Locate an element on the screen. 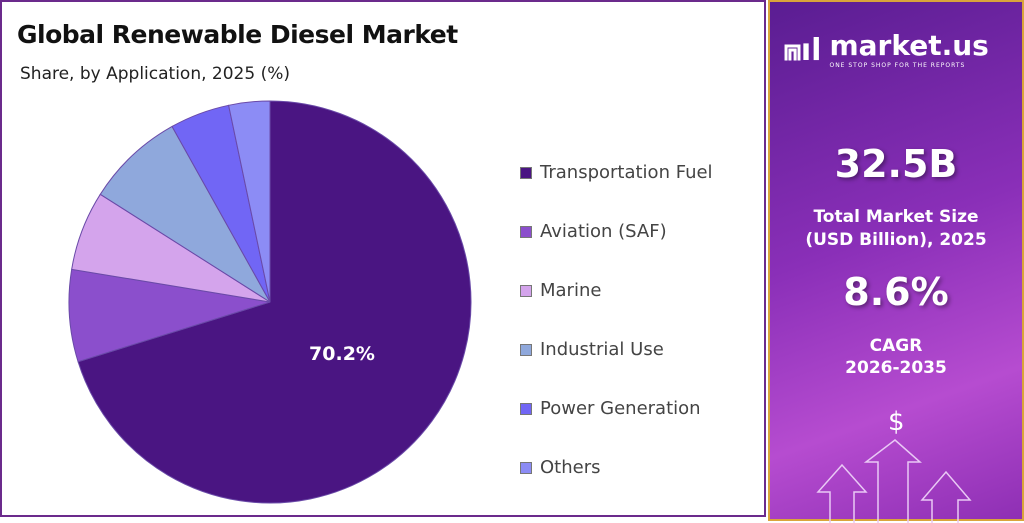  legend-item: Power Generation is located at coordinates (616, 408).